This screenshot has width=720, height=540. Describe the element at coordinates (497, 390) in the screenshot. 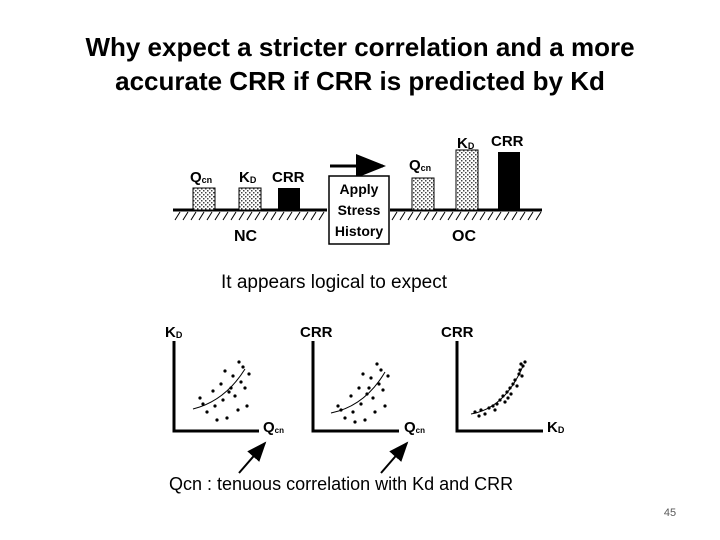

I see `plot-3-trend-curve` at that location.